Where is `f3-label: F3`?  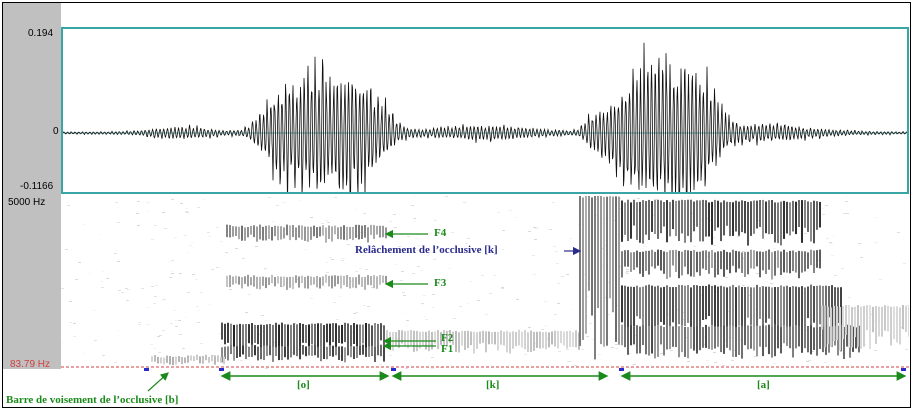
f3-label: F3 is located at coordinates (440, 283).